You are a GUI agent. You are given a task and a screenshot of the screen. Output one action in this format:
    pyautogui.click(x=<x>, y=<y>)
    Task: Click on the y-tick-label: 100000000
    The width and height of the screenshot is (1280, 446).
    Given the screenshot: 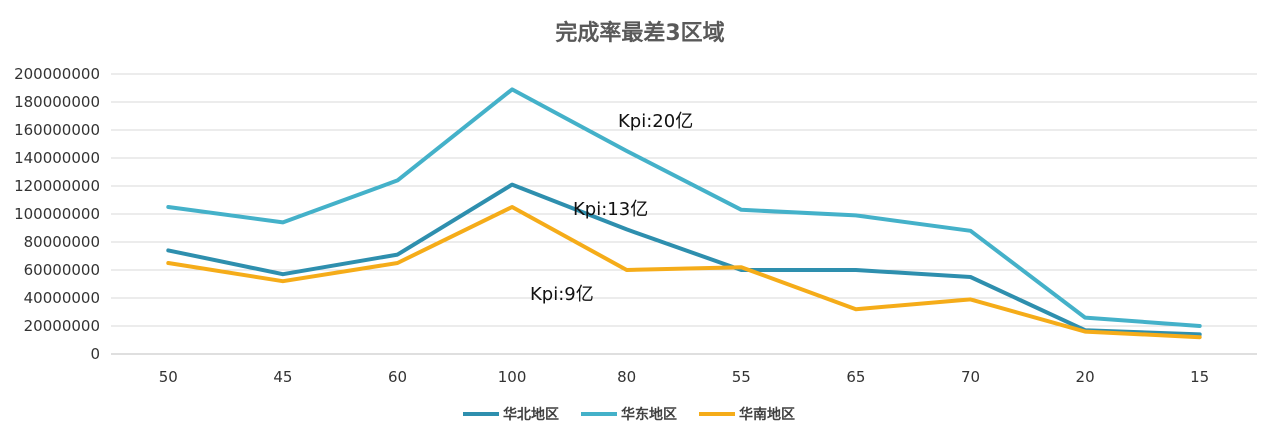 What is the action you would take?
    pyautogui.click(x=57, y=214)
    